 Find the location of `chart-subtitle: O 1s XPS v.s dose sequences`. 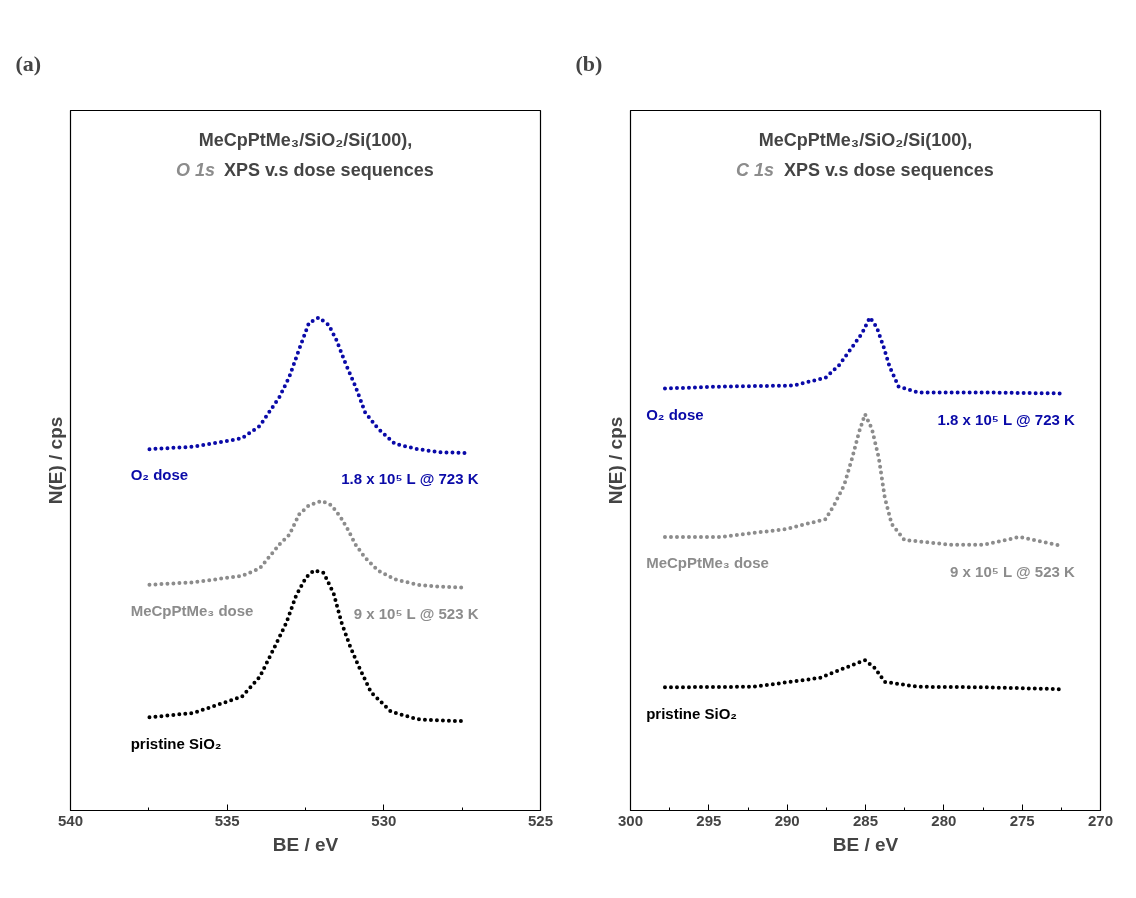

chart-subtitle: O 1s XPS v.s dose sequences is located at coordinates (304, 169).